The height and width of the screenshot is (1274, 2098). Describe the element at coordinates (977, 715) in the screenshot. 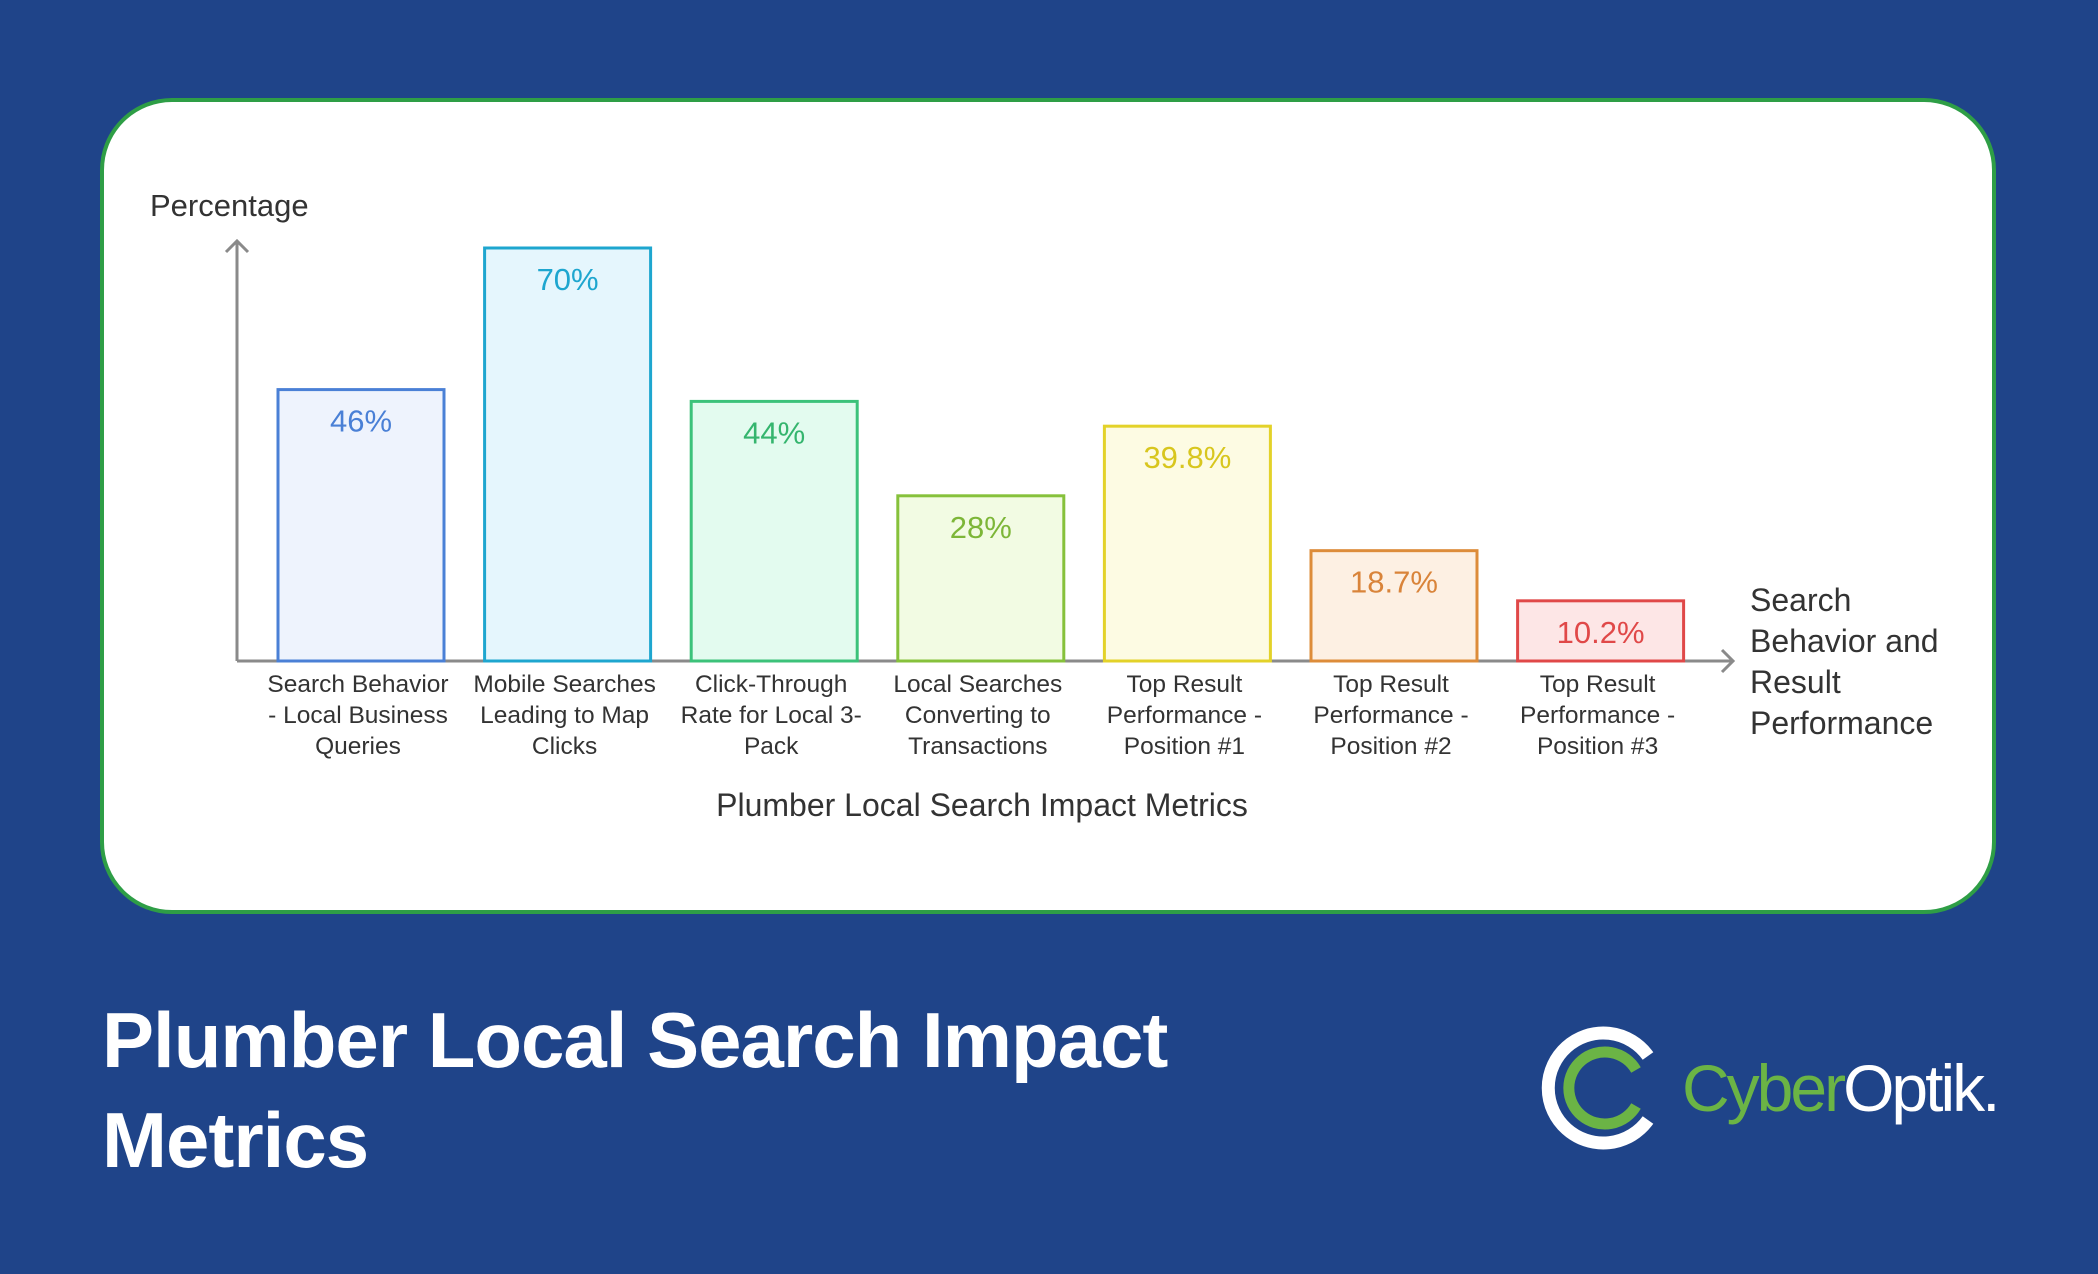

I see `category-label: Local Searches Converting to Transactions` at that location.